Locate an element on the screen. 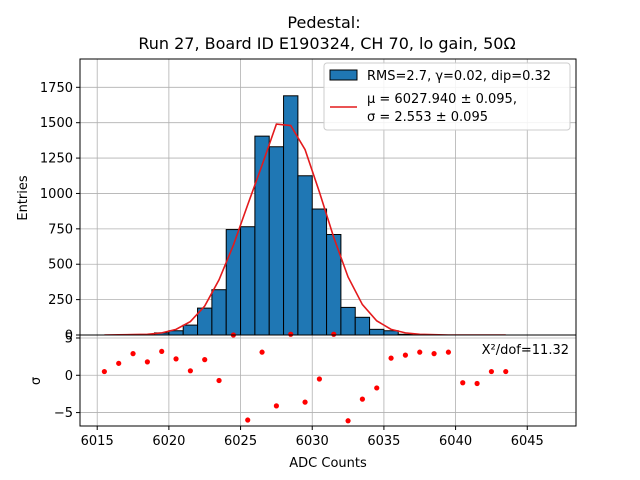 The image size is (640, 480). y-tick-label: 250 is located at coordinates (60, 300).